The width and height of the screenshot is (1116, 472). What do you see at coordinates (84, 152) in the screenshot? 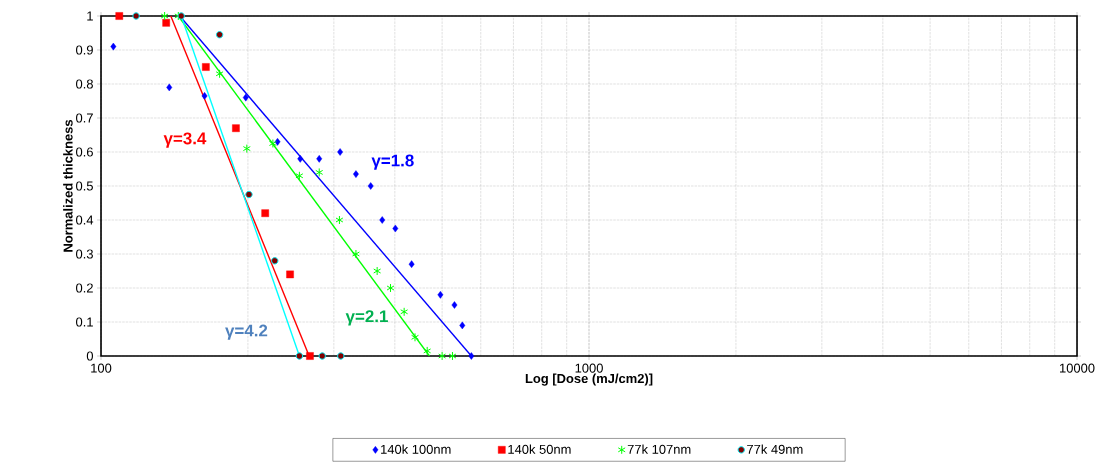
I see `y-tick-label: 0.6` at bounding box center [84, 152].